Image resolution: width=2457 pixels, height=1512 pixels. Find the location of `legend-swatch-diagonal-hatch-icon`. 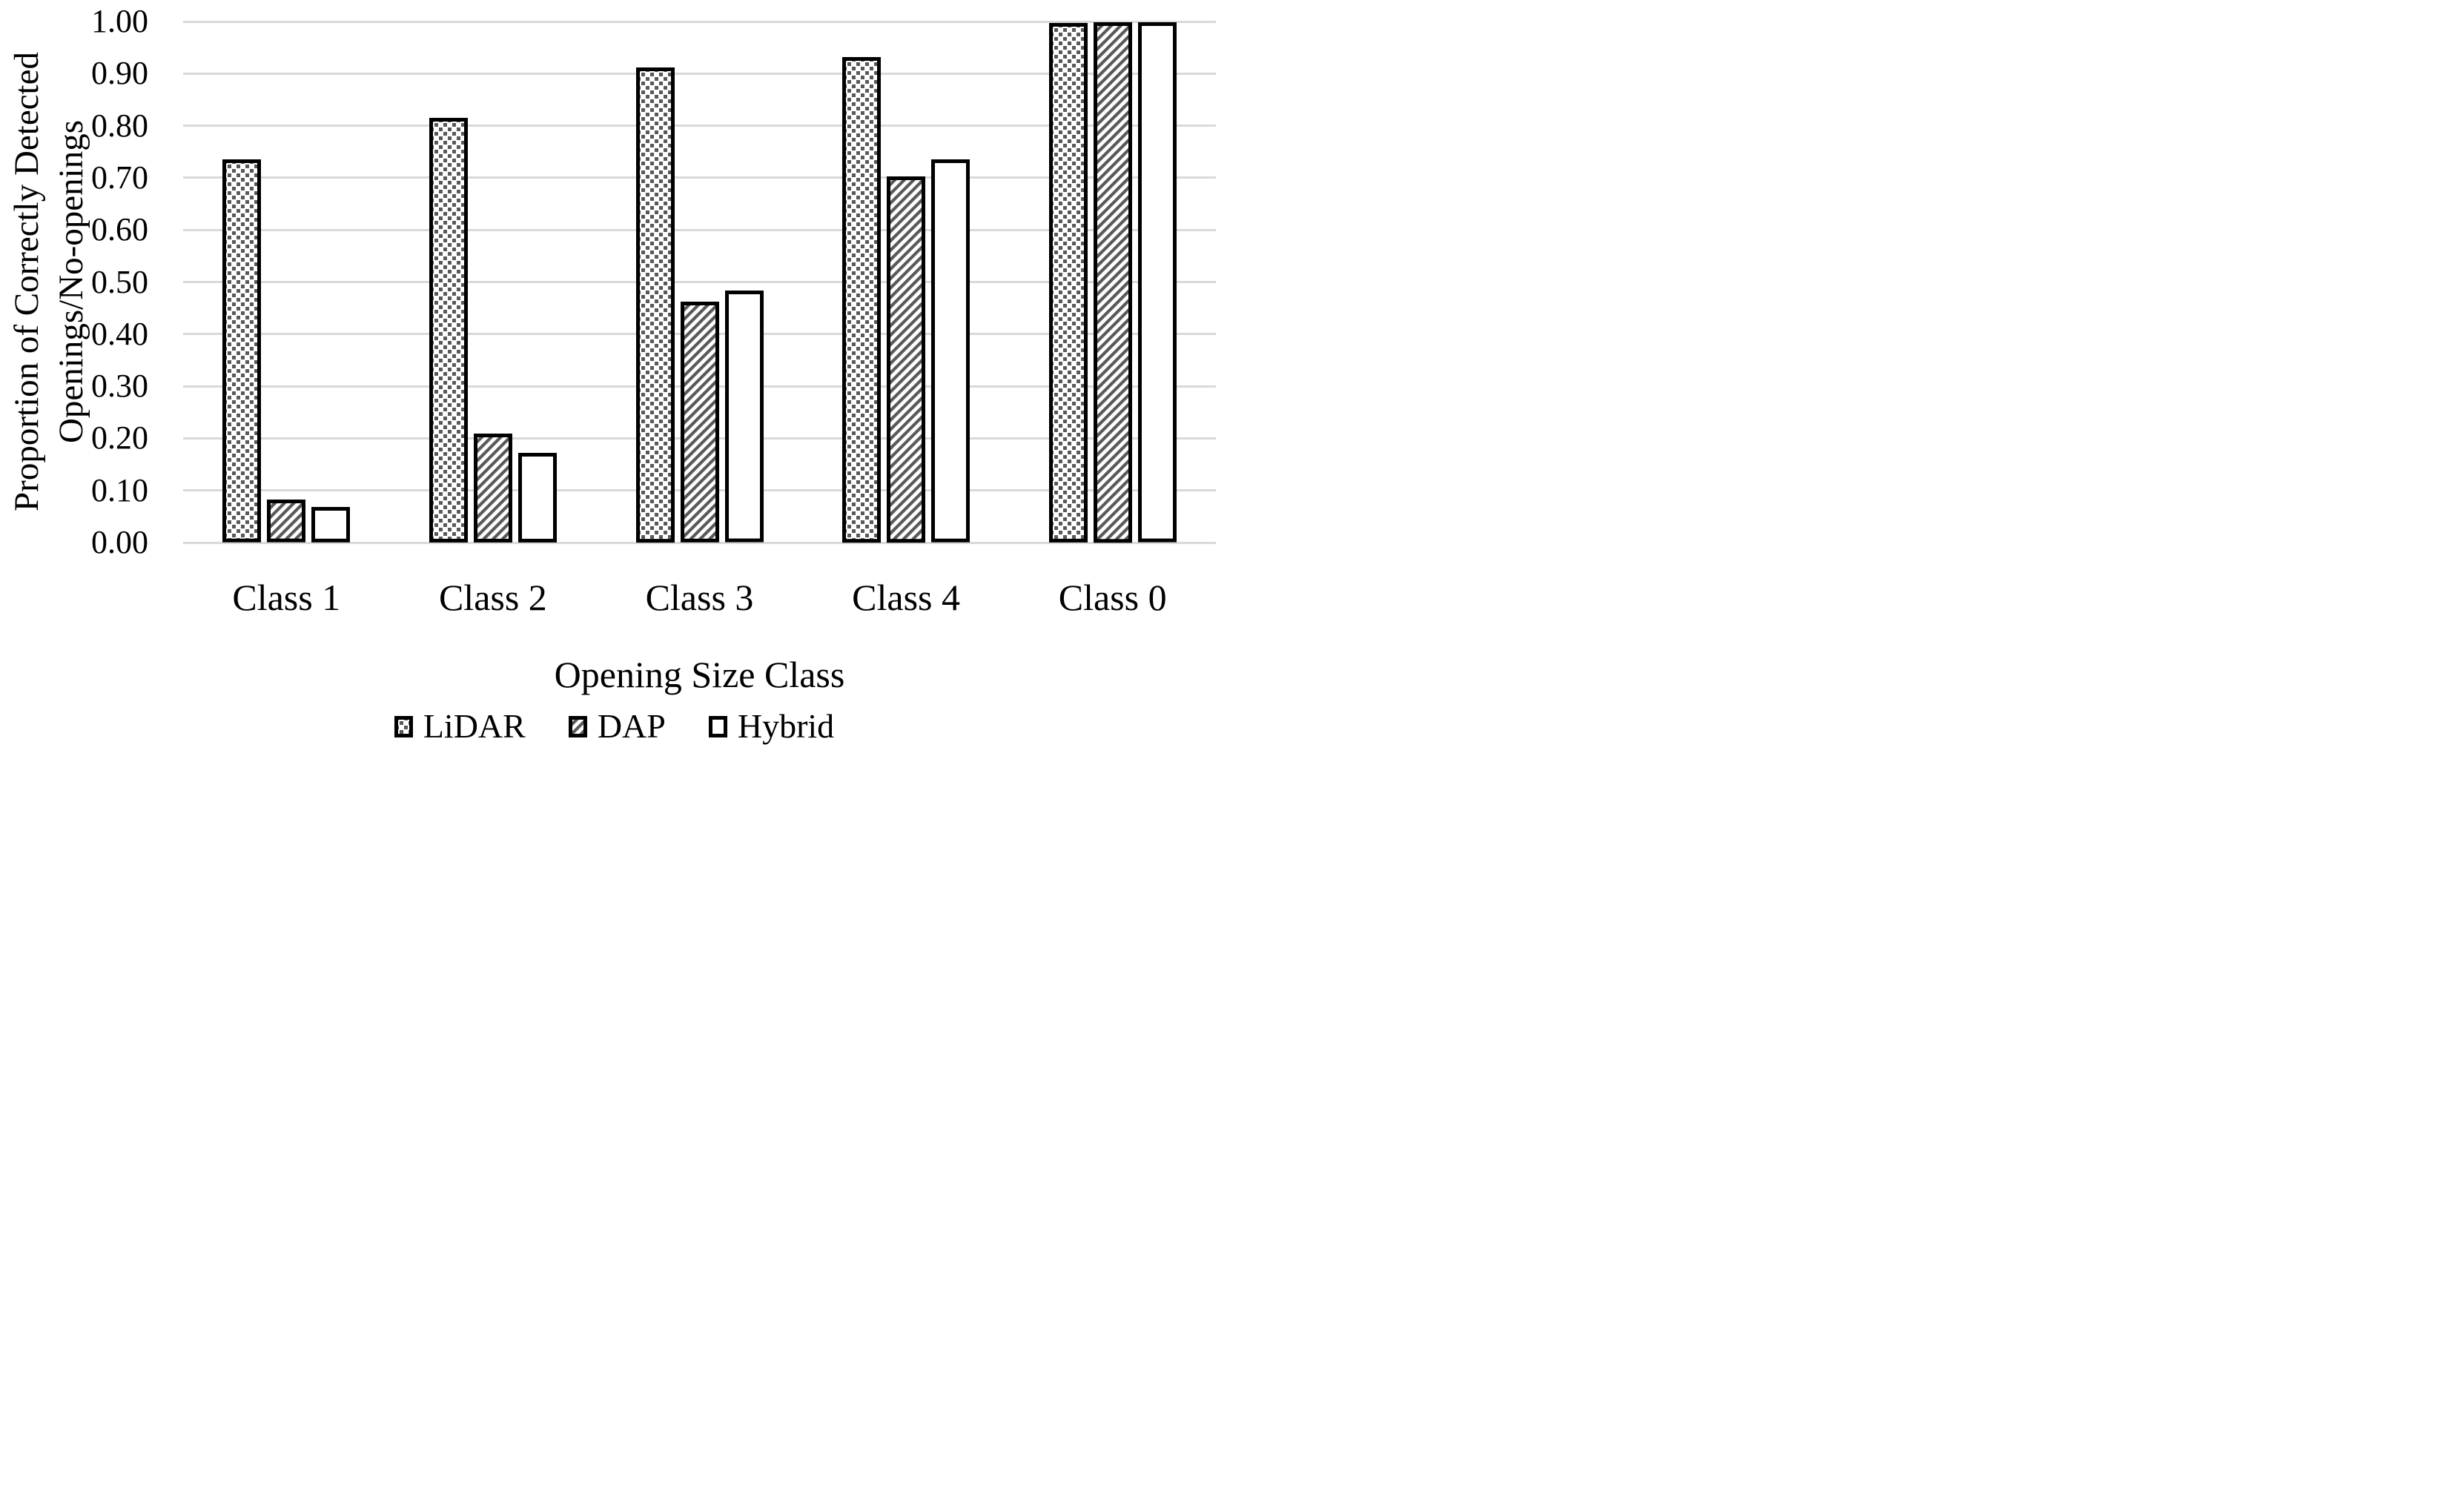

legend-swatch-diagonal-hatch-icon is located at coordinates (577, 726).